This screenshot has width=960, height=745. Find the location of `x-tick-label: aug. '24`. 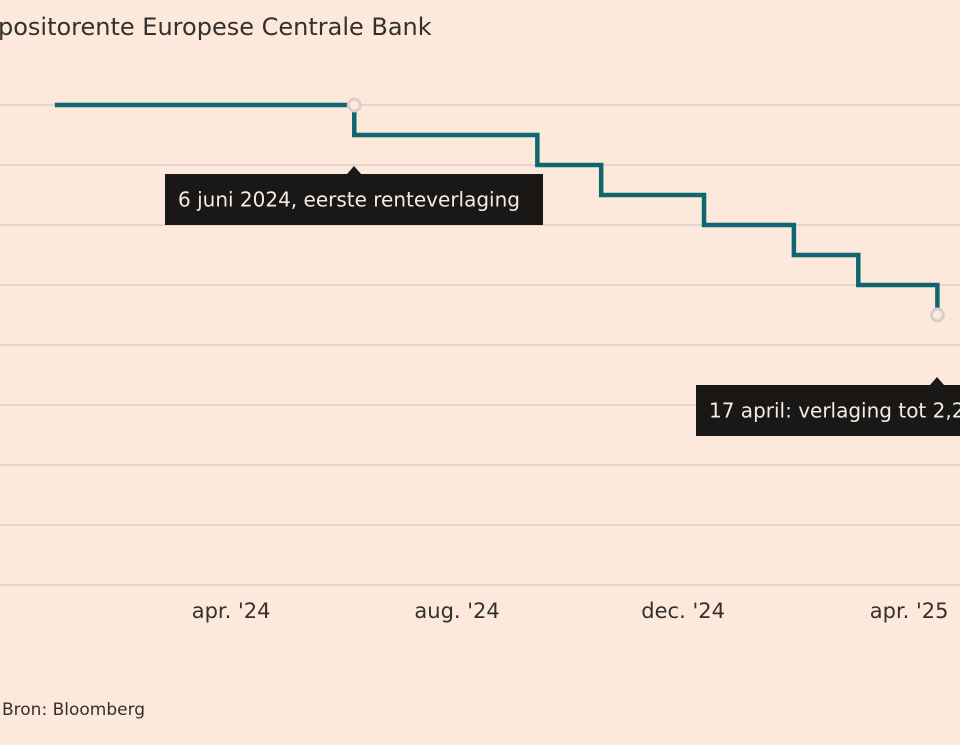

x-tick-label: aug. '24 is located at coordinates (456, 611).